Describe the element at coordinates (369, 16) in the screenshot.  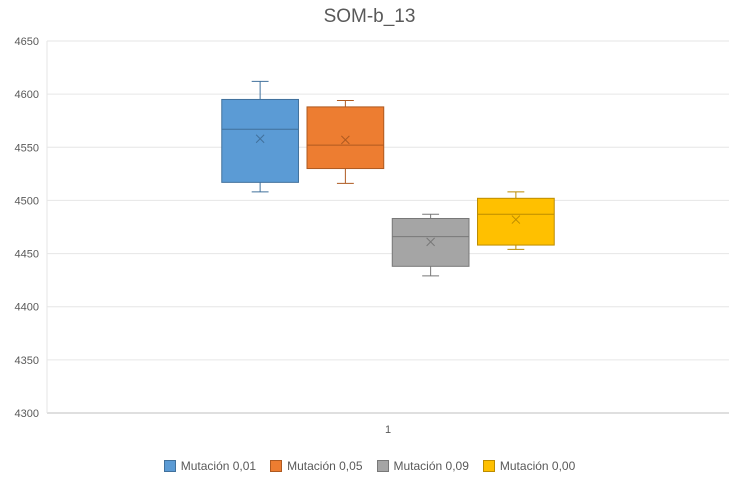
I see `chart-title: SOM-b_13` at that location.